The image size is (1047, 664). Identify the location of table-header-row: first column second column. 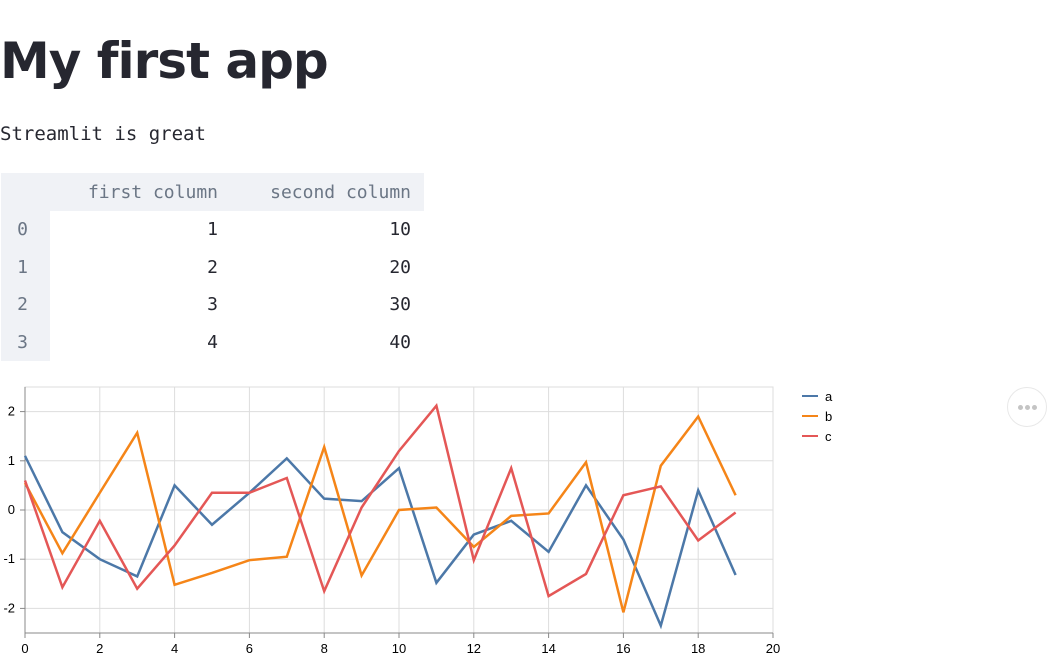
(212, 192).